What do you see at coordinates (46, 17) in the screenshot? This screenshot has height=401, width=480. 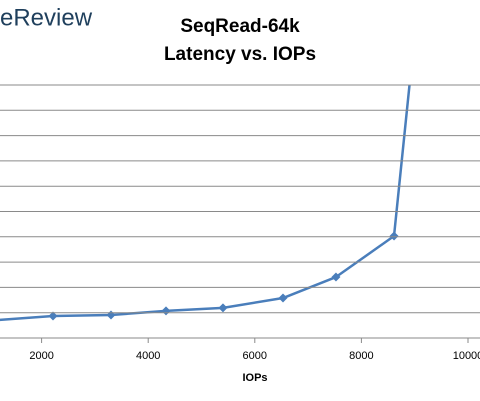 I see `brand-logo: eReview` at bounding box center [46, 17].